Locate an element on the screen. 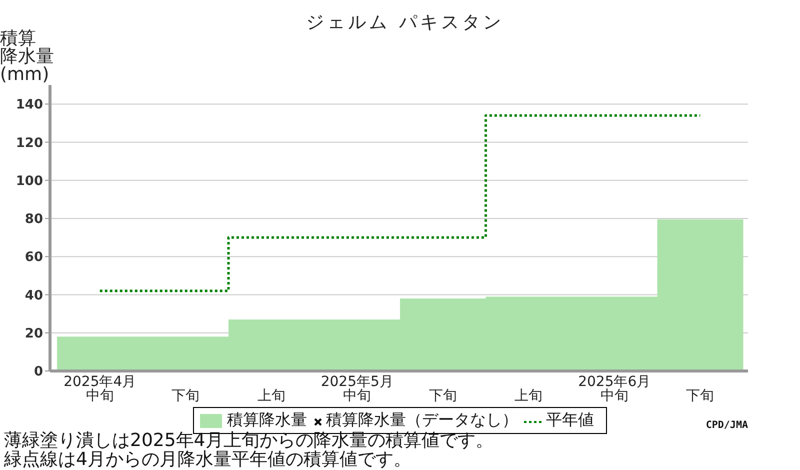 The height and width of the screenshot is (470, 800). x-tick-label: 2025年6月中旬 is located at coordinates (614, 389).